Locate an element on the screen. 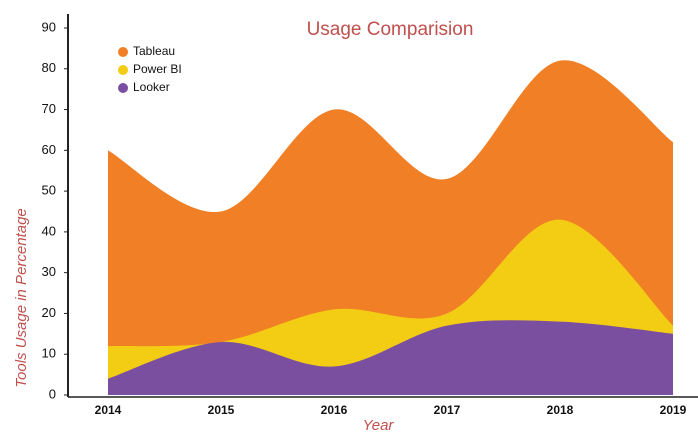 This screenshot has height=435, width=698. y-tick-label: 90 is located at coordinates (49, 26).